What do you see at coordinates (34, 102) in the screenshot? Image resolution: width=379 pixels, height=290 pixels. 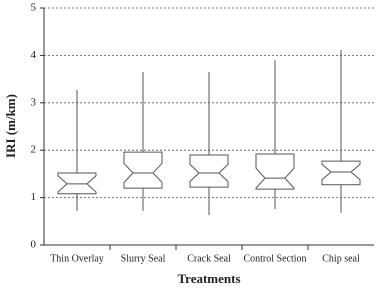 I see `y-tick-label: 3` at bounding box center [34, 102].